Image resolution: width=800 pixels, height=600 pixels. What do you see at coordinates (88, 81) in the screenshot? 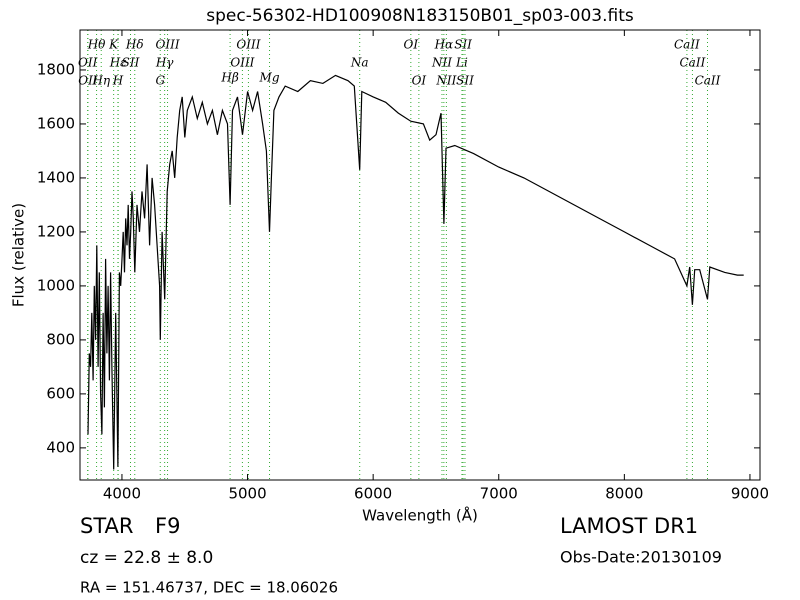
I see `spectral-line-label: OII` at bounding box center [88, 81].